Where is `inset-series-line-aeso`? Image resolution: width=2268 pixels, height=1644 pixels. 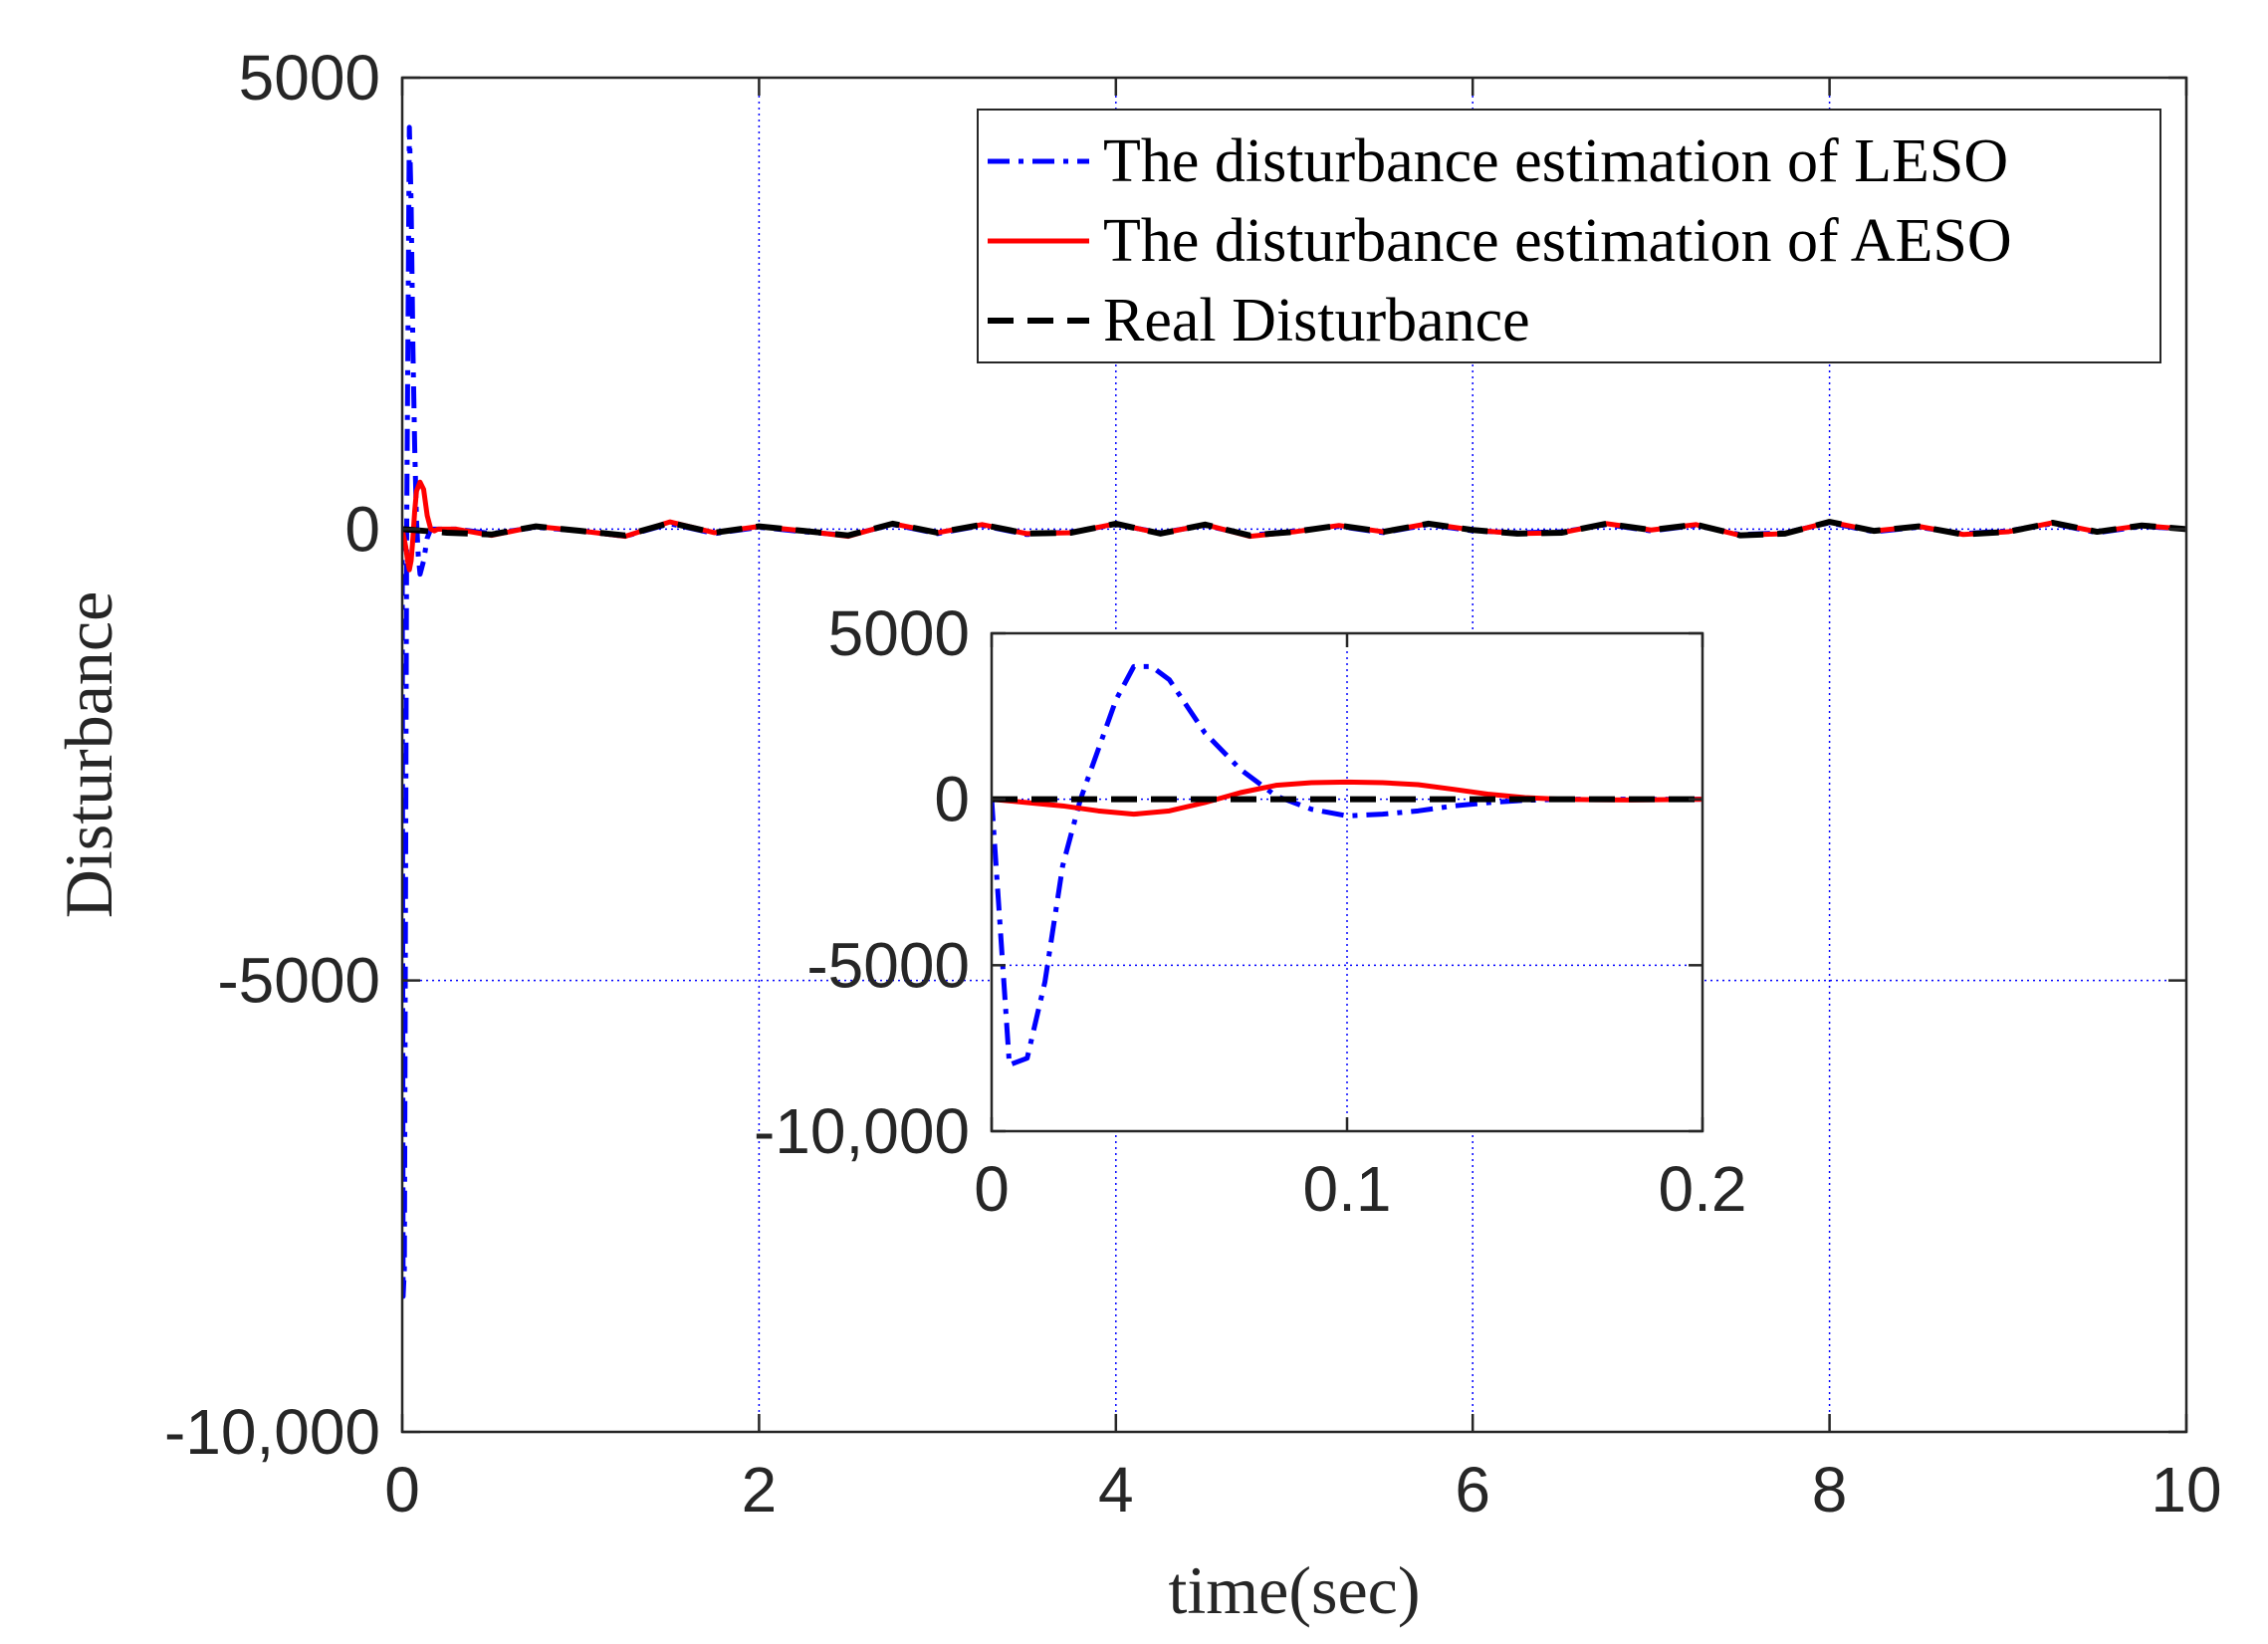
inset-series-line-aeso is located at coordinates (1347, 798).